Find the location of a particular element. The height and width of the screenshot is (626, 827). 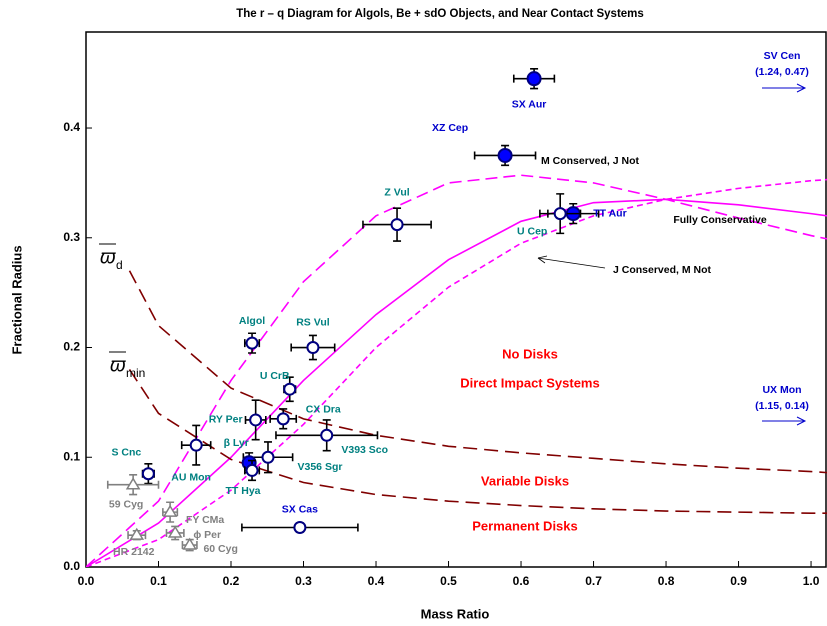

curve-label: Fully Conservative is located at coordinates (720, 220).